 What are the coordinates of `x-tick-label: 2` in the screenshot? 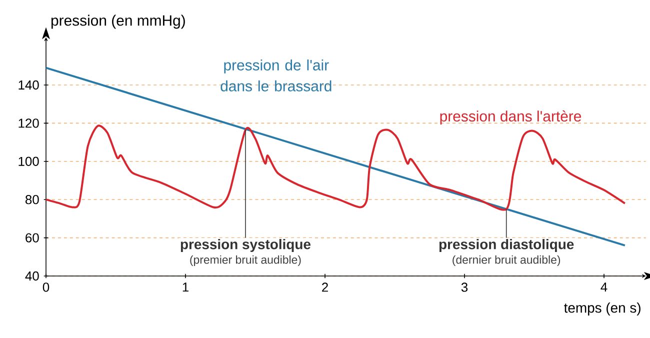 It's located at (325, 287).